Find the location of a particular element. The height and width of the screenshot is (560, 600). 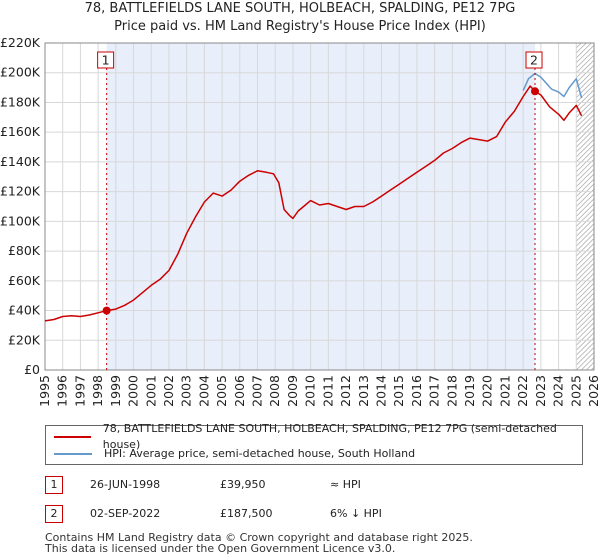

x-tick-label: 2019 is located at coordinates (469, 391).